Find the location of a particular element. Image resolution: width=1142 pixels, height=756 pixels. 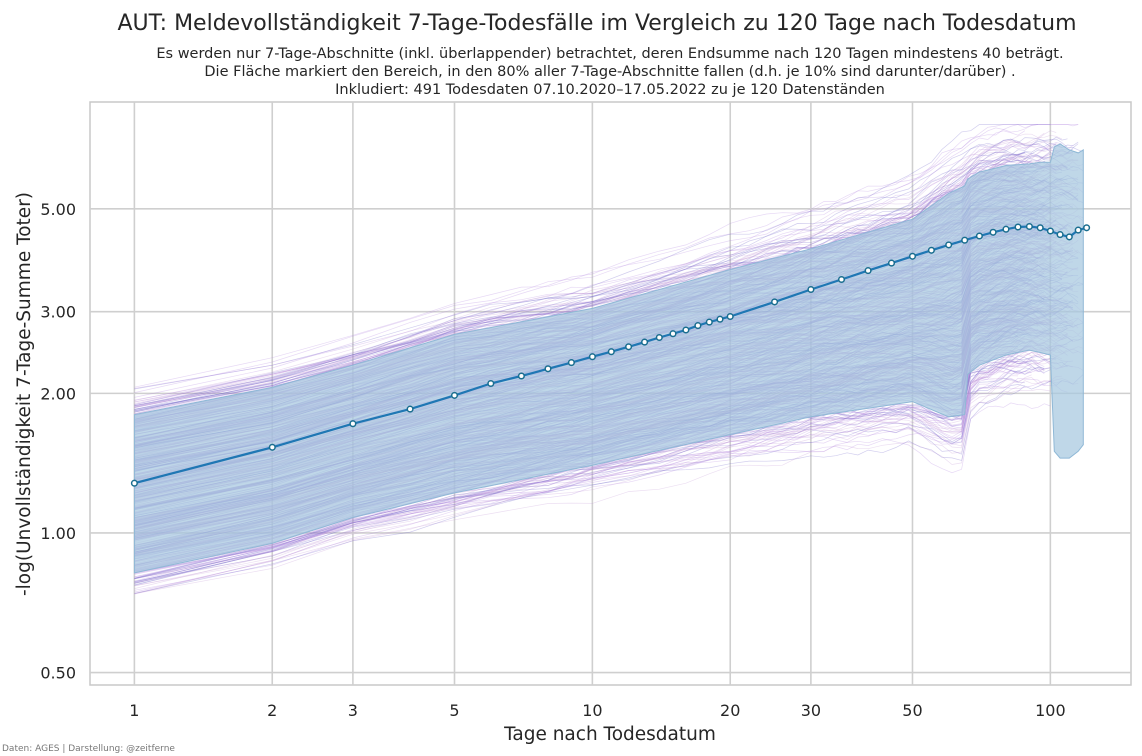

x-tick-label: 5 is located at coordinates (454, 710).